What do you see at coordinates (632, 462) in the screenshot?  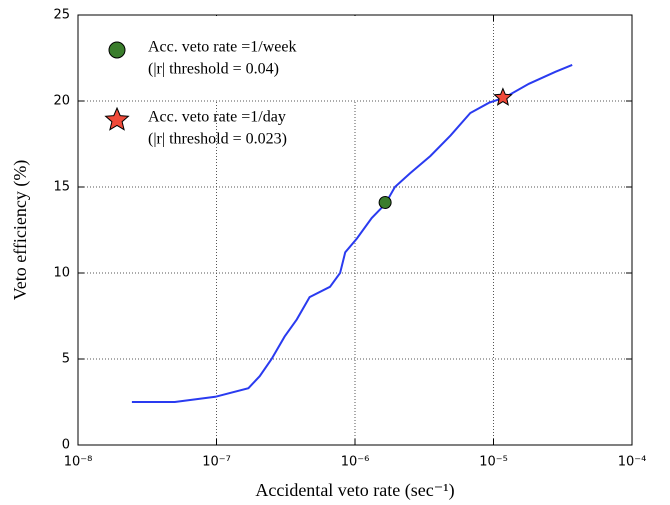 I see `x-tick-label: 10⁻⁴` at bounding box center [632, 462].